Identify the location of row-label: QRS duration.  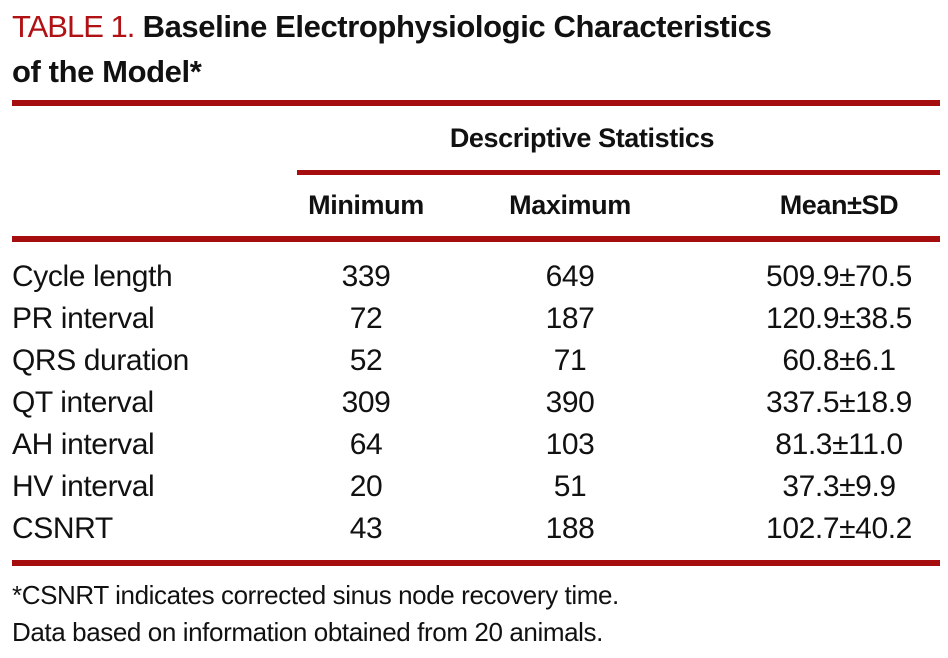
(100, 360).